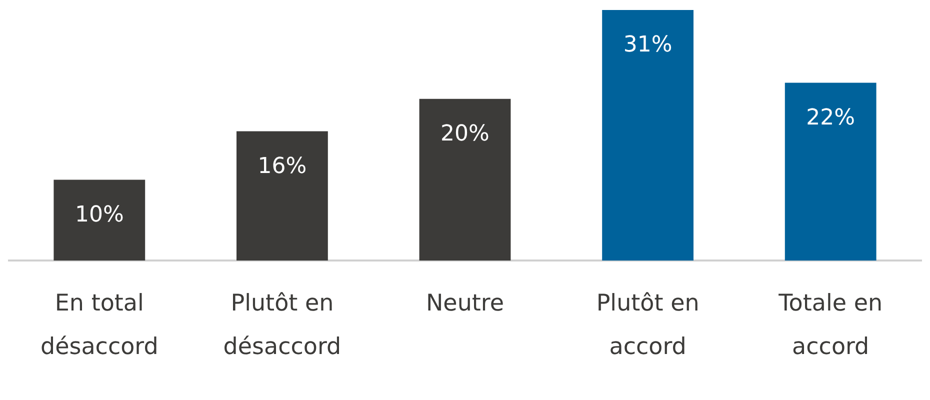 The width and height of the screenshot is (930, 400). I want to click on data-label: 16%, so click(282, 166).